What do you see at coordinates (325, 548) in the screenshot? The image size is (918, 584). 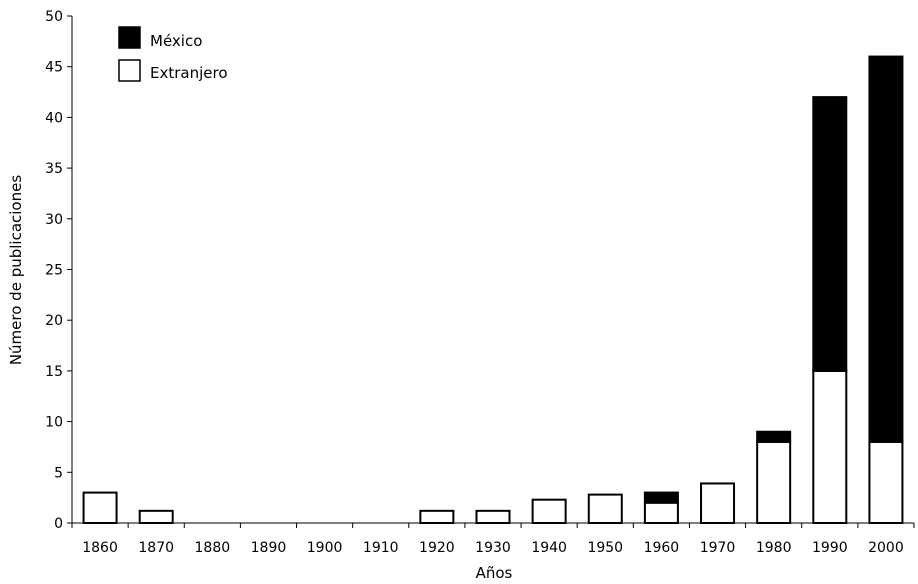 I see `x-tick-label: 1900` at bounding box center [325, 548].